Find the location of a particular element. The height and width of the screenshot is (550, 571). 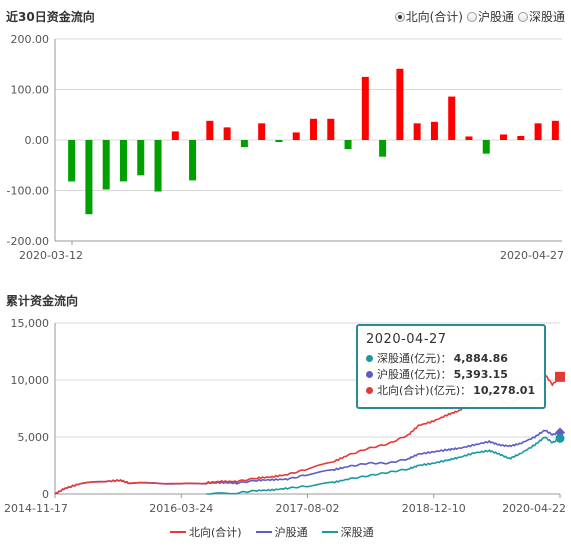

bottom-x-tick-label: 2017-08-02 is located at coordinates (308, 508).